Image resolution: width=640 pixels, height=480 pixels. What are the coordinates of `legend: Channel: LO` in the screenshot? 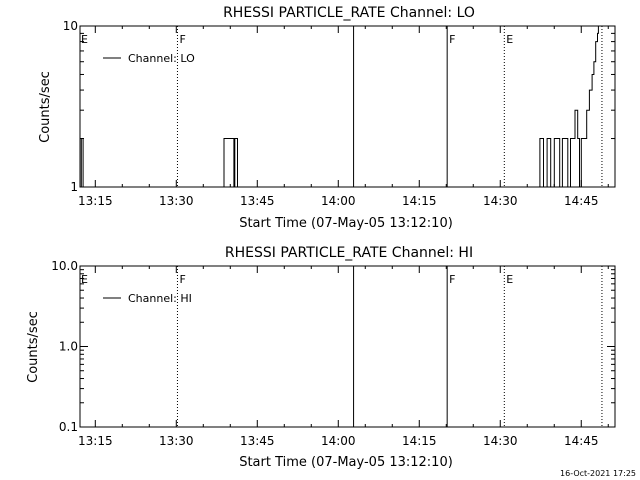 It's located at (149, 58).